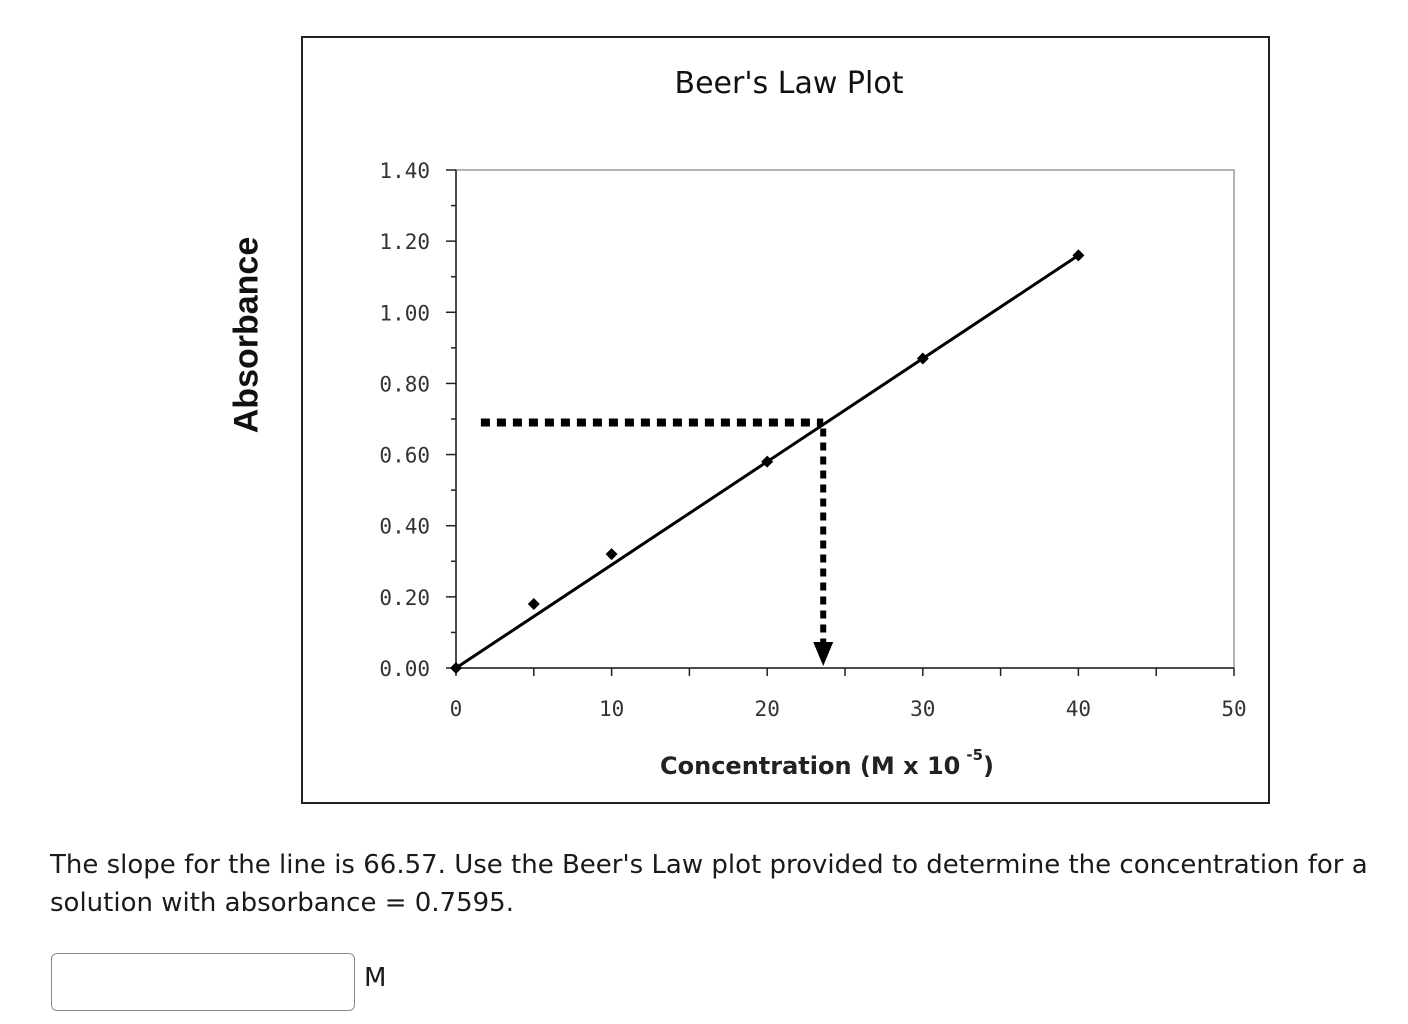 This screenshot has width=1408, height=1024. I want to click on y-tick-label: 1.40, so click(404, 171).